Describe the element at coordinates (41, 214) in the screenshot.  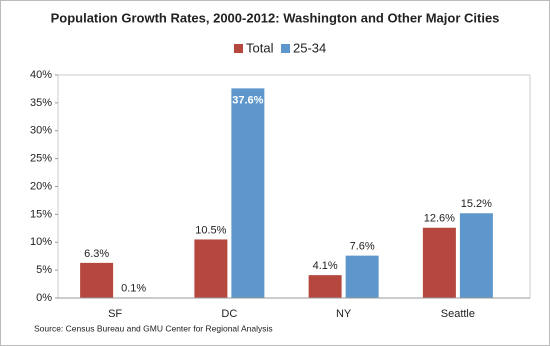
I see `y-tick-label: 15%` at that location.